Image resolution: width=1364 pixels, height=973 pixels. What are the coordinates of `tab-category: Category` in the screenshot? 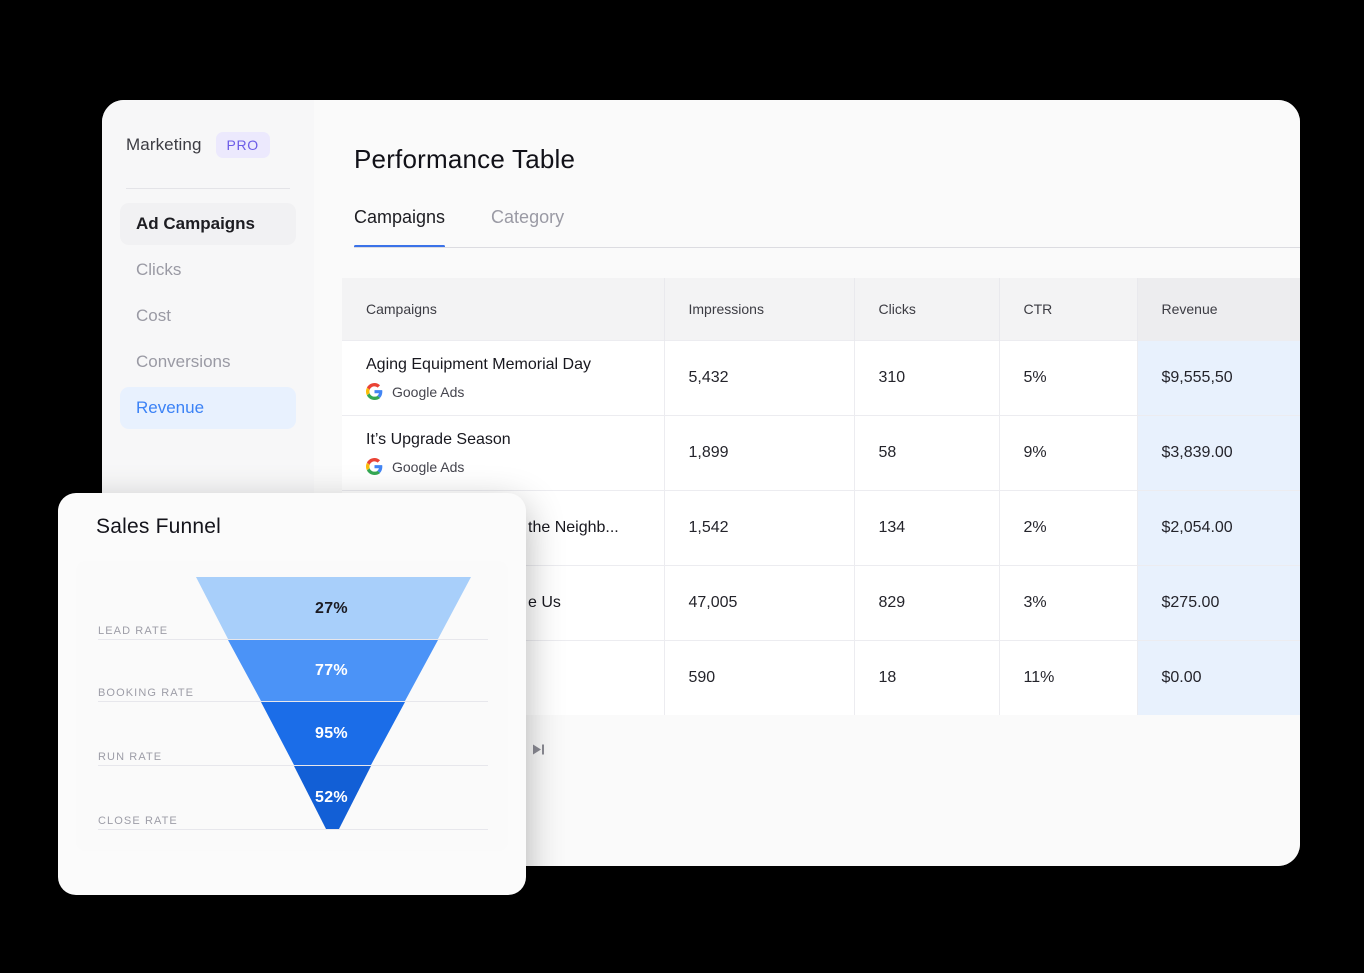 It's located at (527, 227).